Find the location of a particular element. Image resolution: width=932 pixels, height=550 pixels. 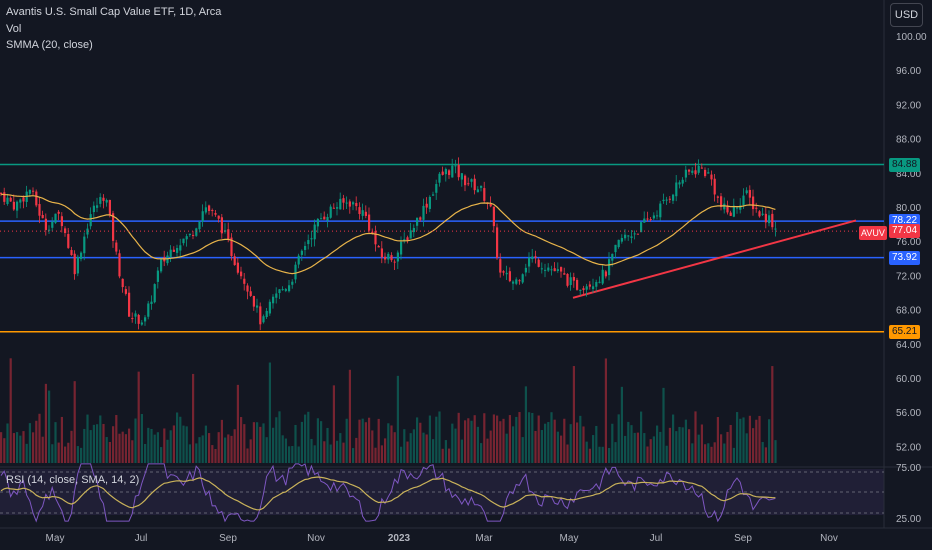

time-axis-label: Jul is located at coordinates (656, 538).